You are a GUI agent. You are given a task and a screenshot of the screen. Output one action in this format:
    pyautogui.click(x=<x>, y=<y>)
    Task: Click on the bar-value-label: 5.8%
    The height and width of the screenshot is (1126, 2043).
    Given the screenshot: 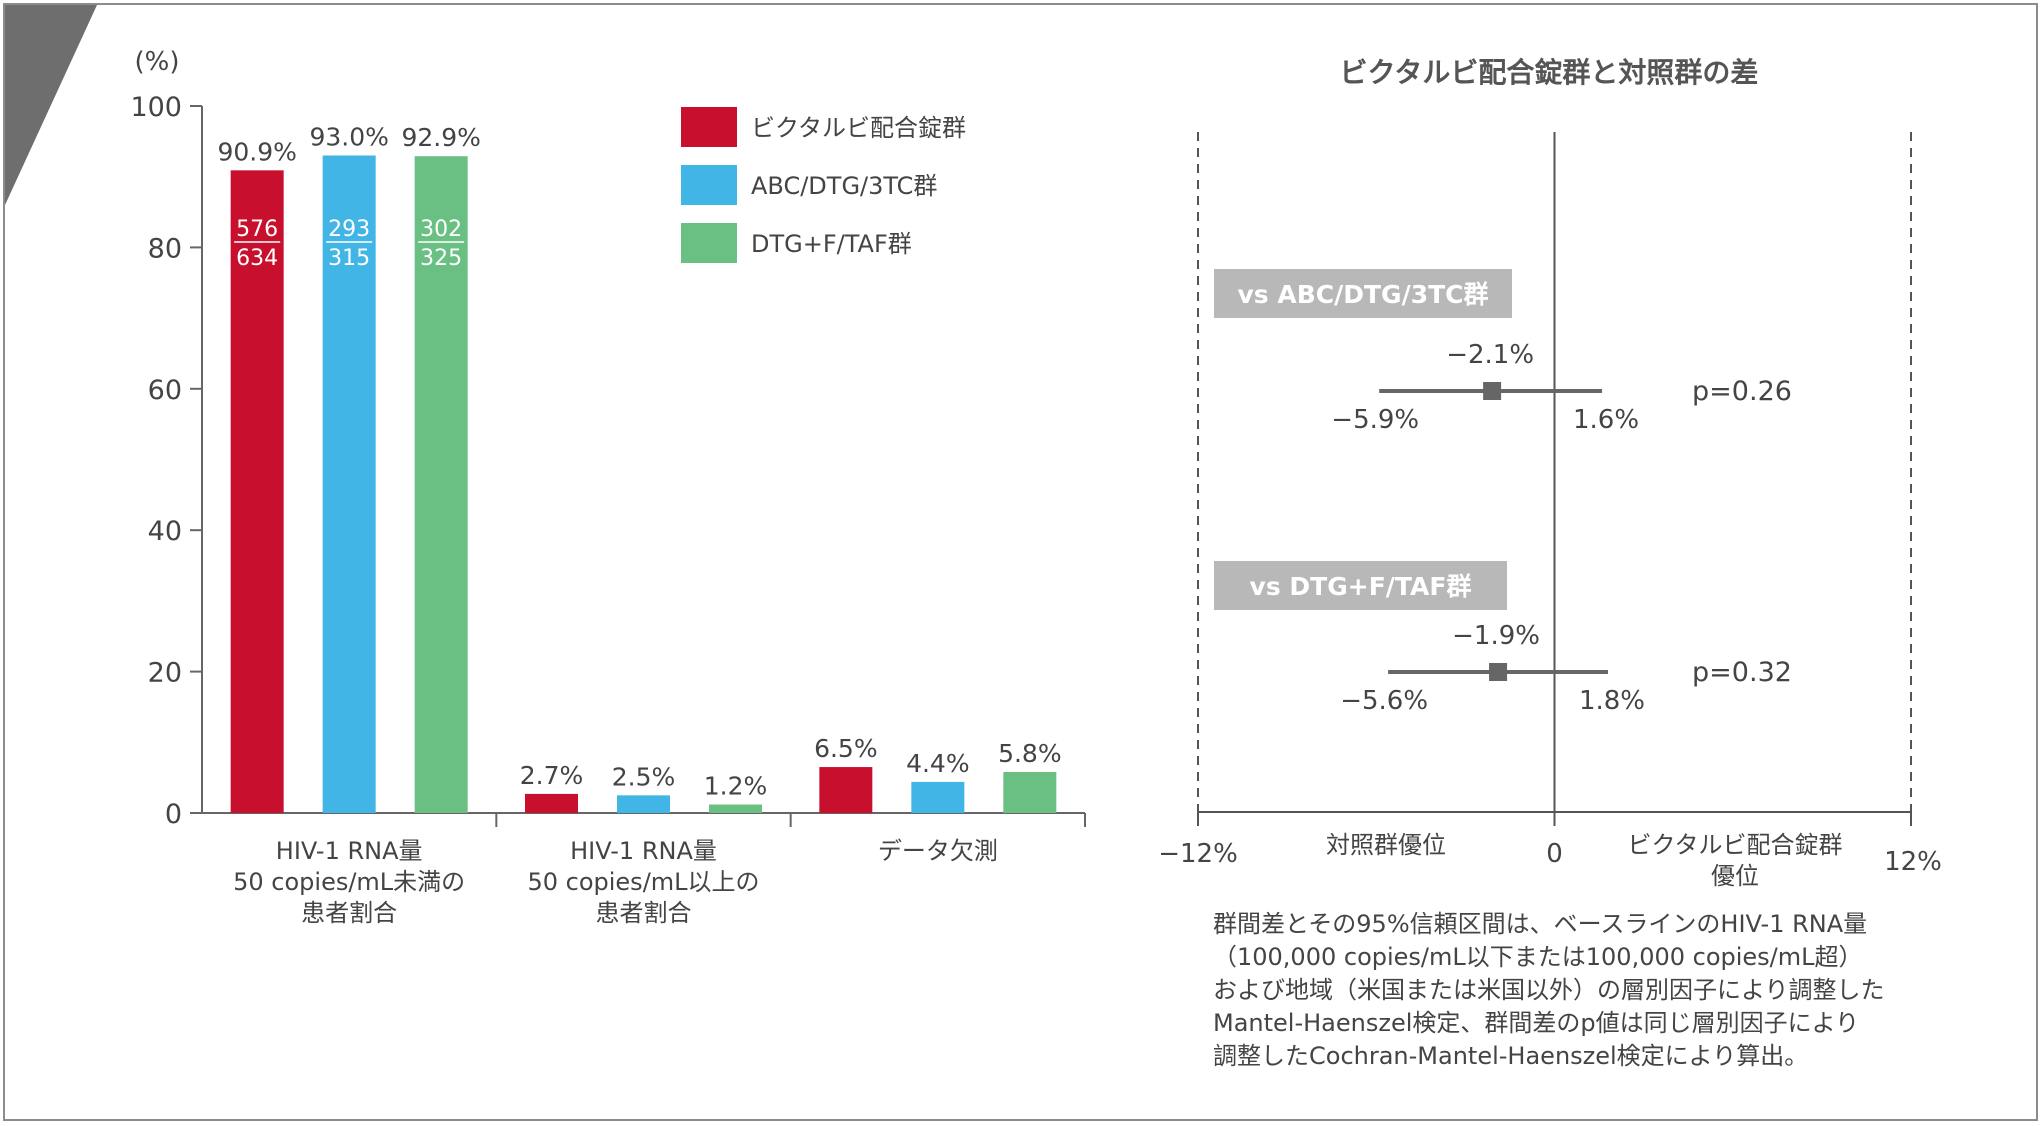 What is the action you would take?
    pyautogui.click(x=1030, y=753)
    